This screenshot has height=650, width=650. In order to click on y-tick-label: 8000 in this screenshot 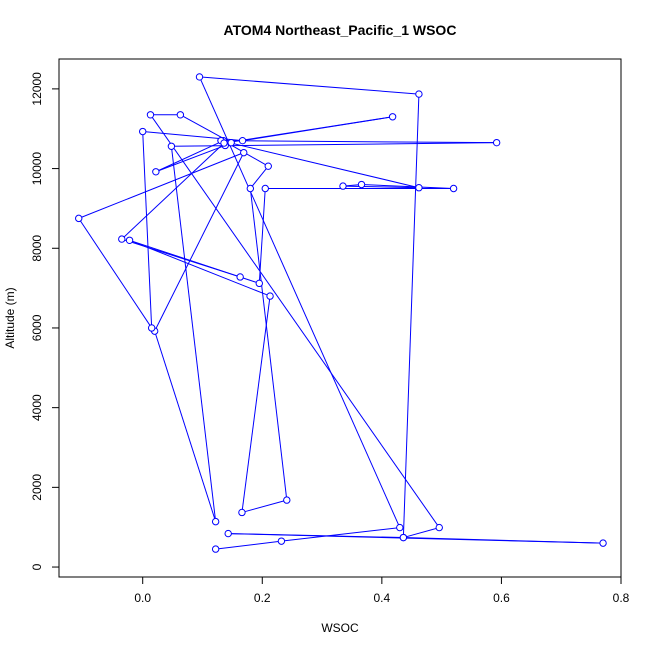, I will do `click(37, 248)`.